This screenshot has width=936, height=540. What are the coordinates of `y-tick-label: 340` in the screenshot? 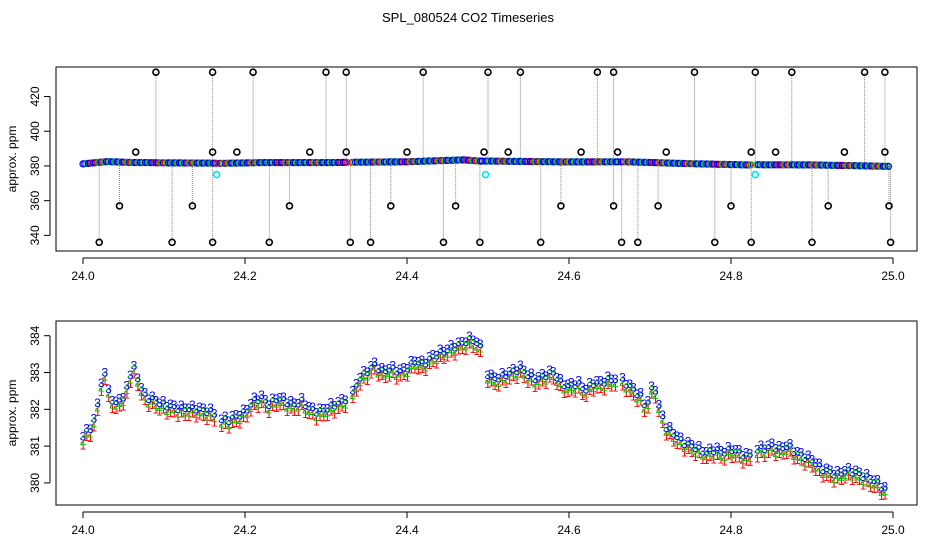 It's located at (35, 235).